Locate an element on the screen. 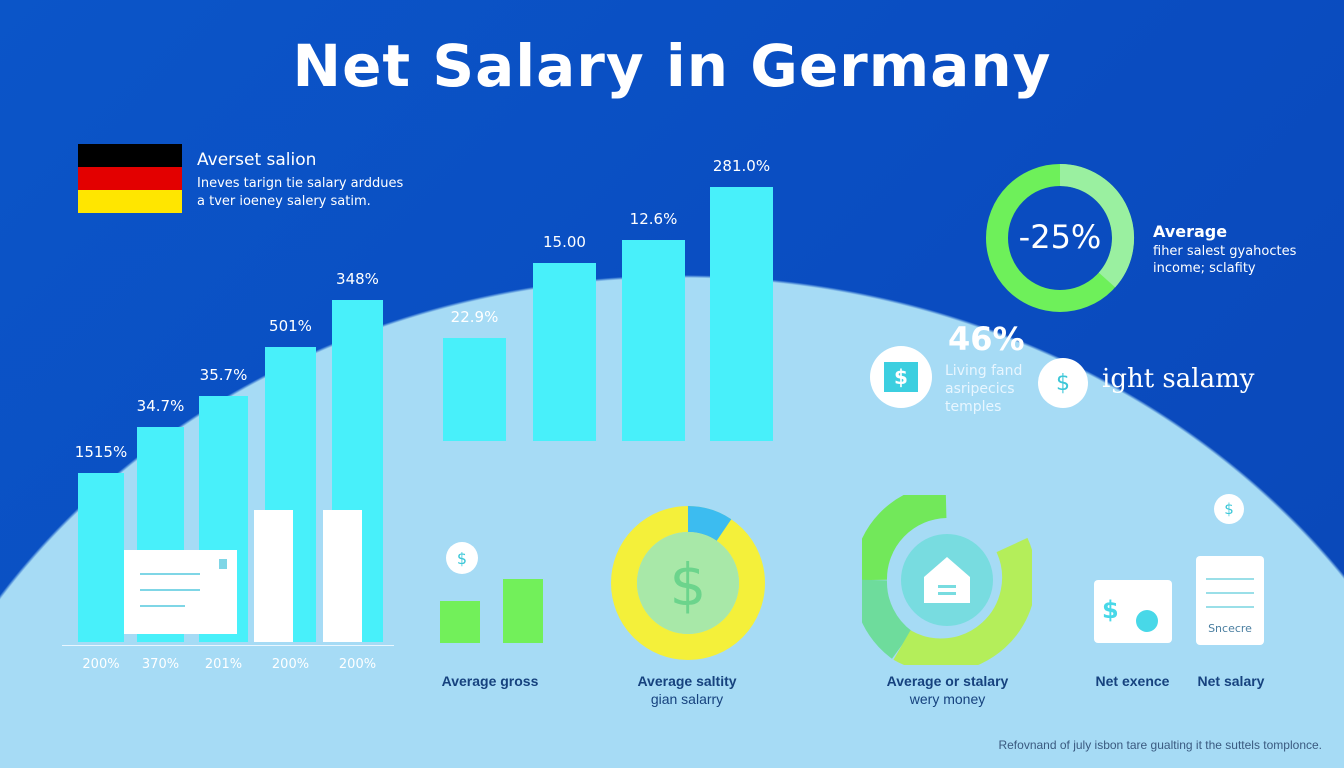  donut-top is located at coordinates (1060, 238).